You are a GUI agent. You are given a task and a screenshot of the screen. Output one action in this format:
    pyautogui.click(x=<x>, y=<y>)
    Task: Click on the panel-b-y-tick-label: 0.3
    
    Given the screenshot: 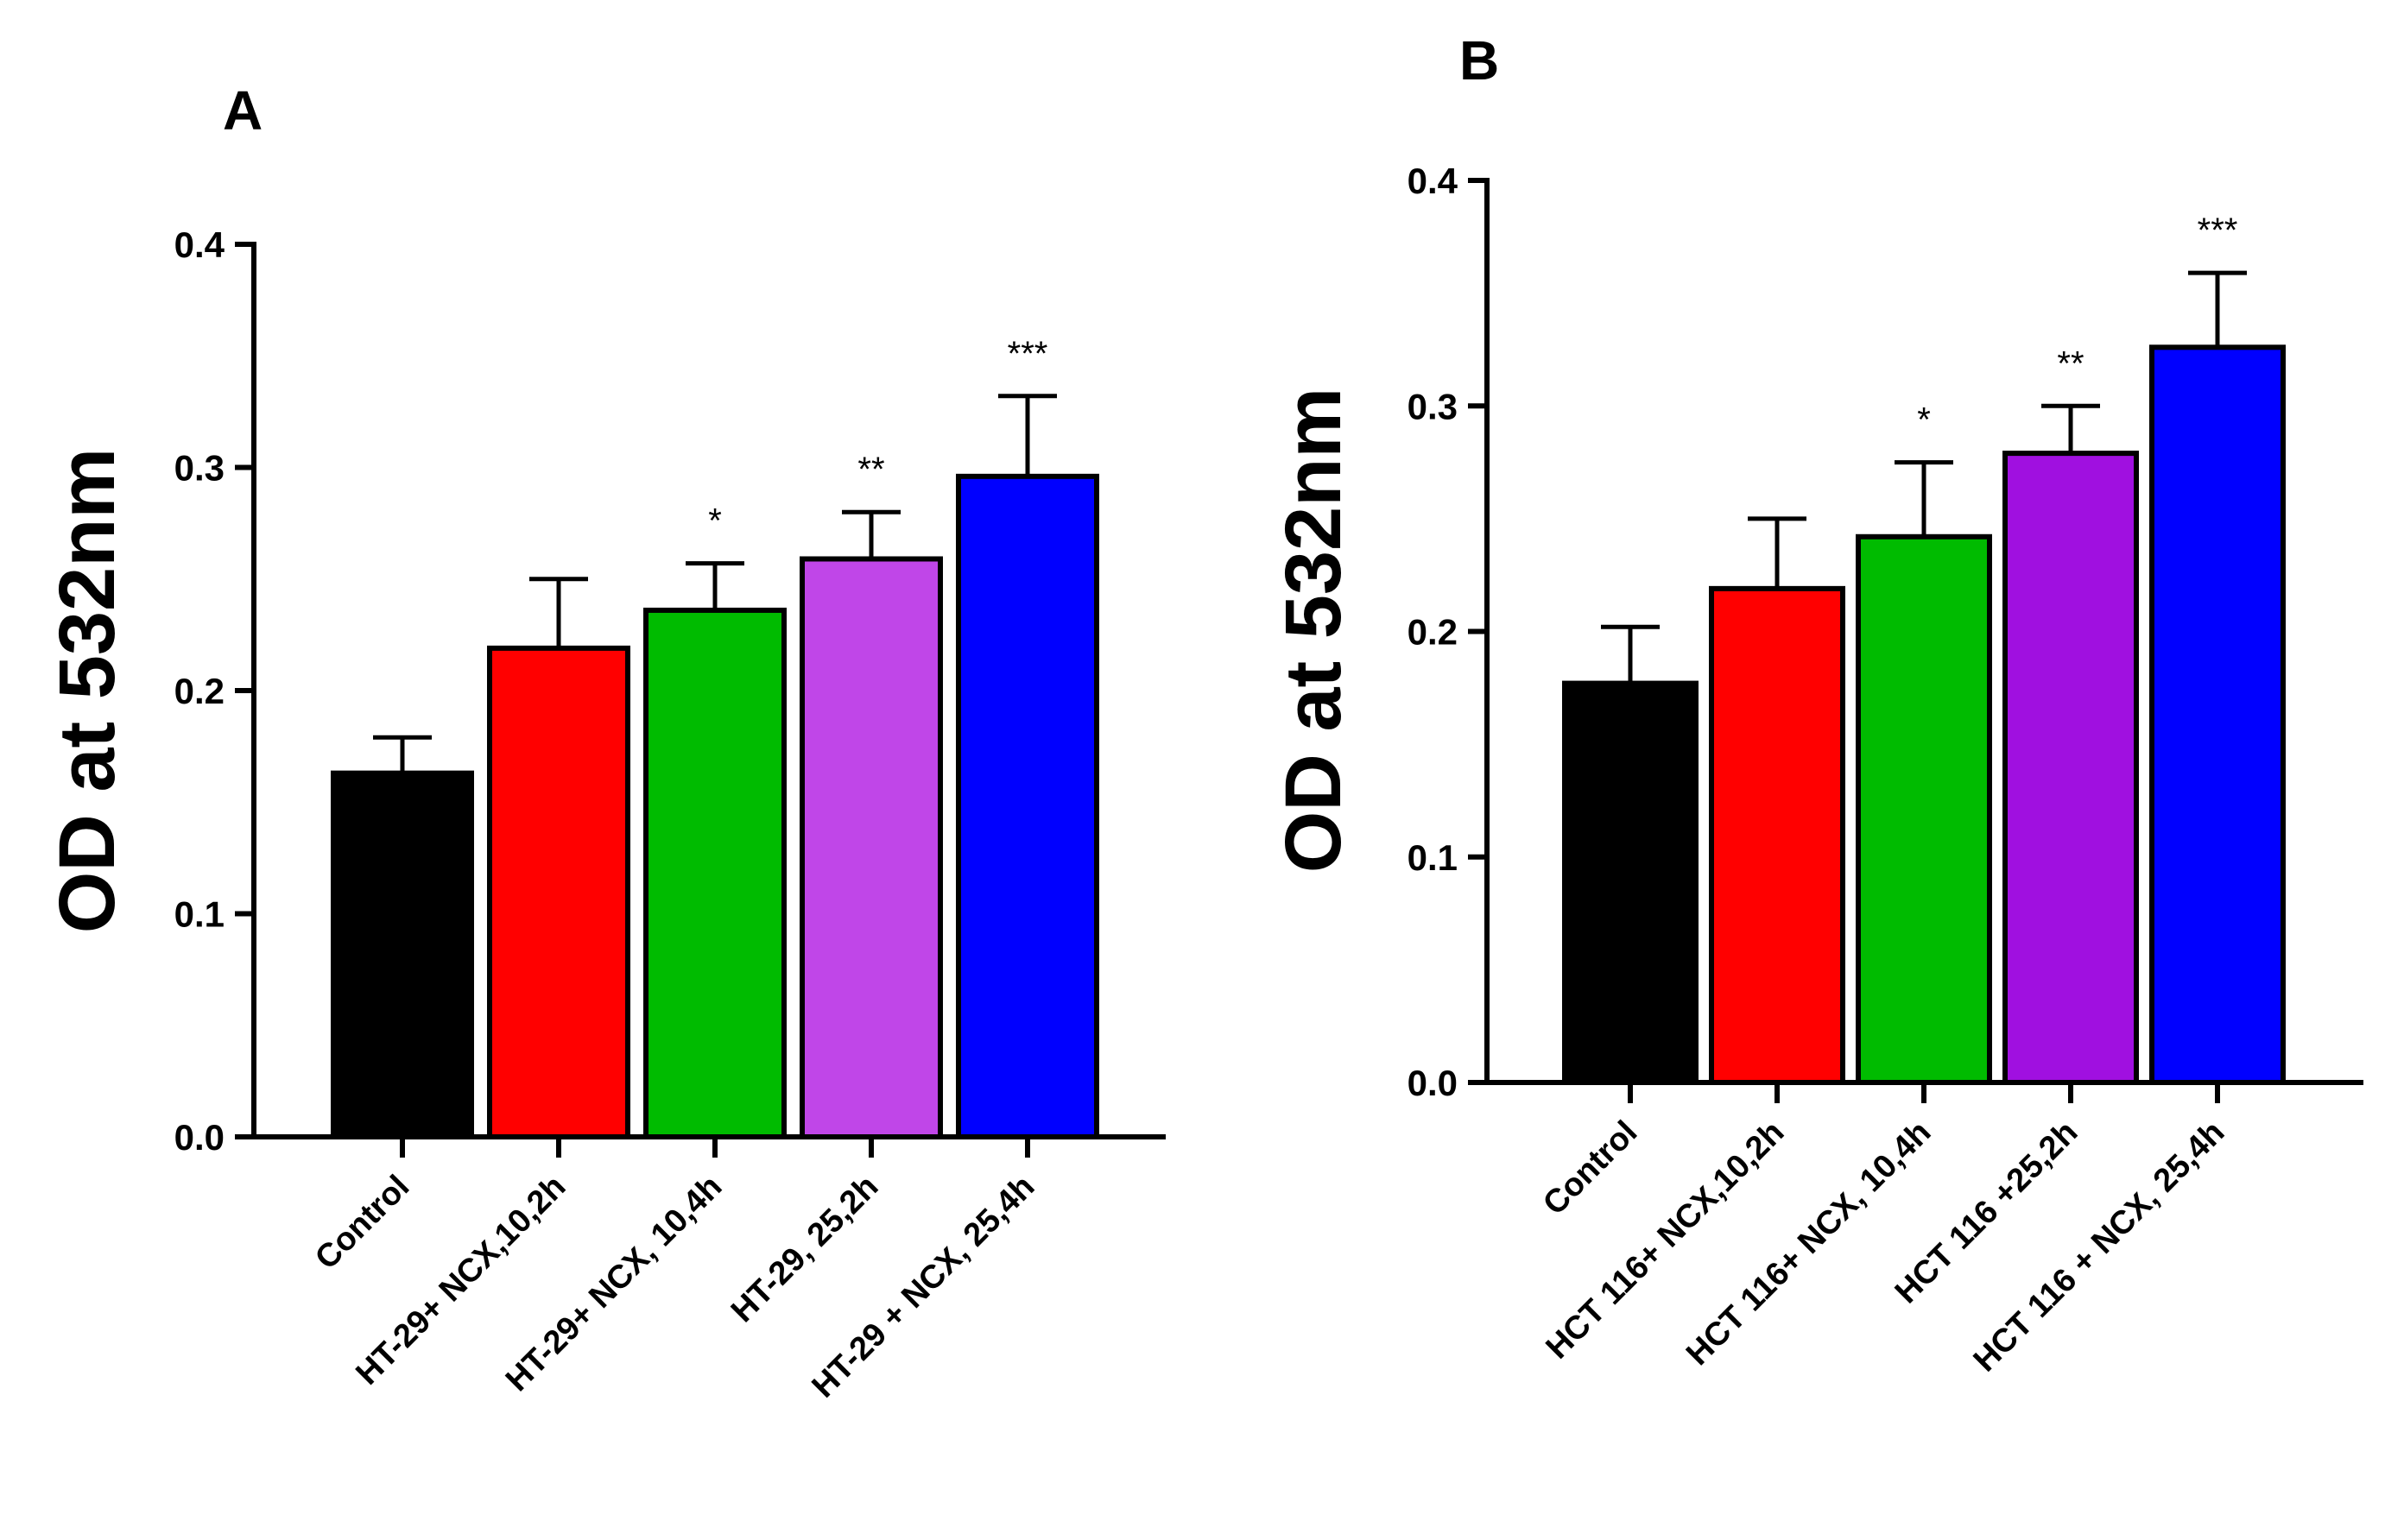 What is the action you would take?
    pyautogui.click(x=1433, y=406)
    